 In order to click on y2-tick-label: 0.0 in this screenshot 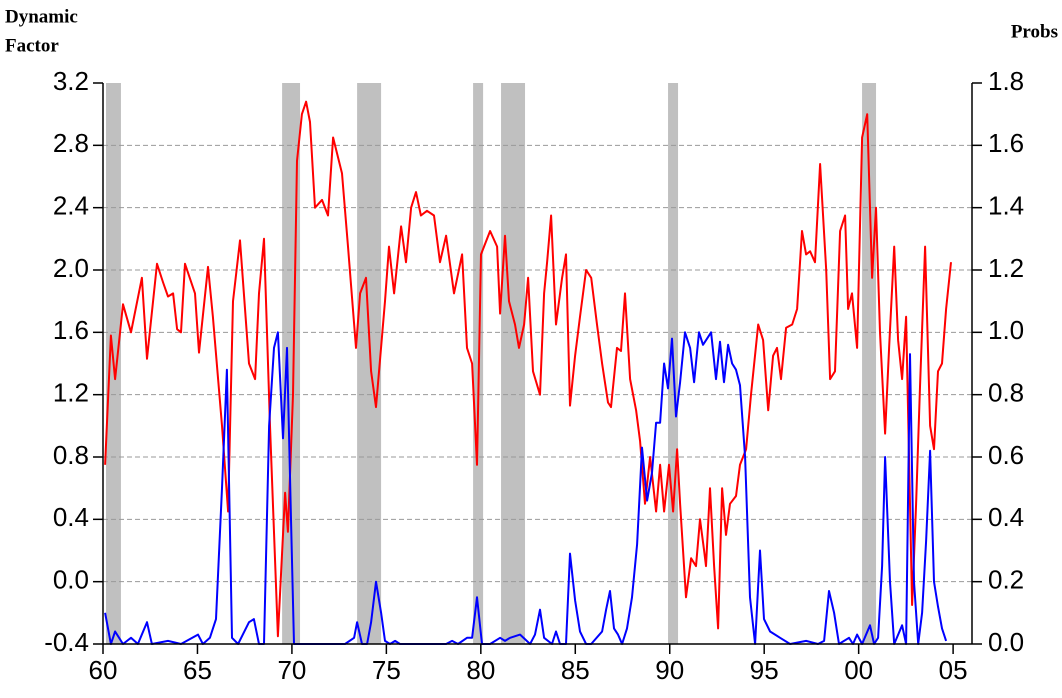, I will do `click(1006, 642)`.